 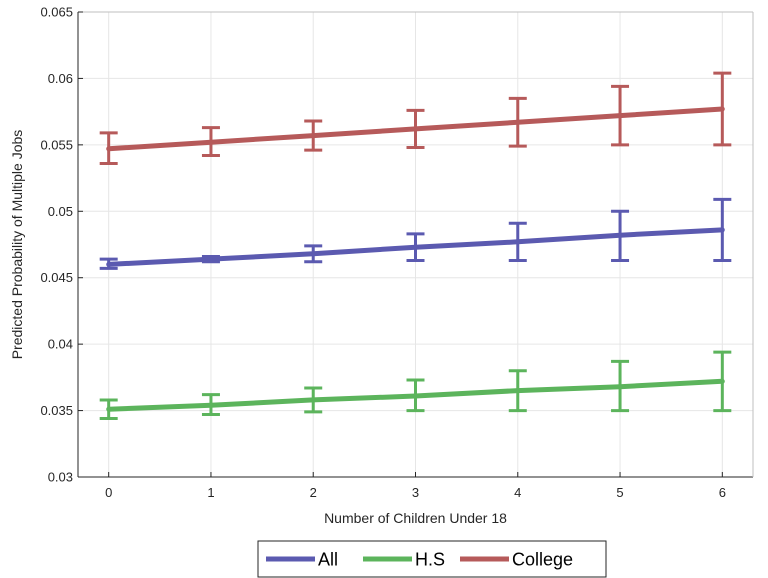 What do you see at coordinates (313, 492) in the screenshot?
I see `x-tick-label: 2` at bounding box center [313, 492].